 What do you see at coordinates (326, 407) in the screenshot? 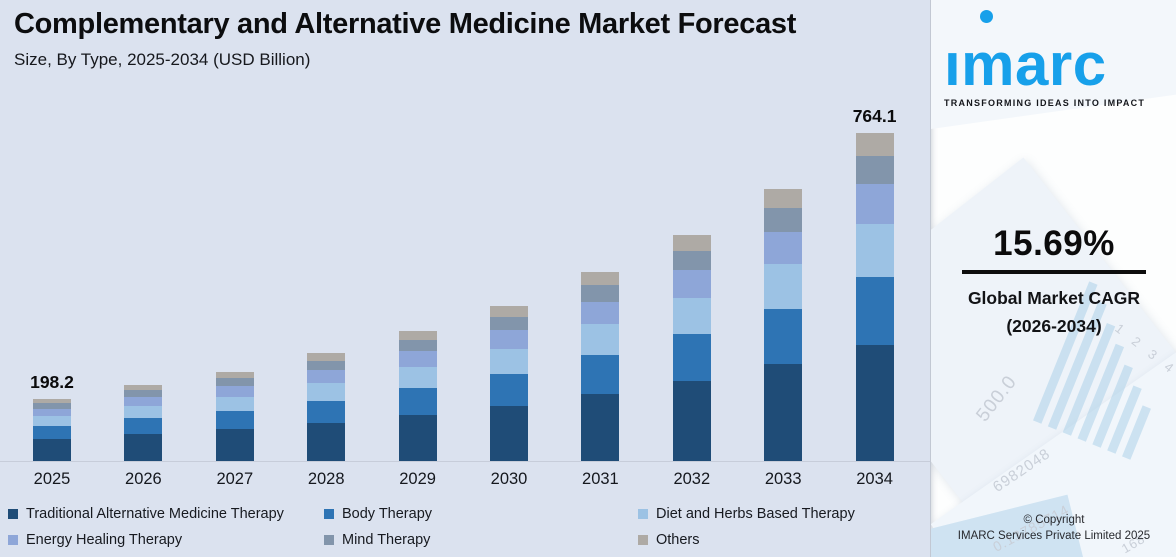
I see `bar-2028` at bounding box center [326, 407].